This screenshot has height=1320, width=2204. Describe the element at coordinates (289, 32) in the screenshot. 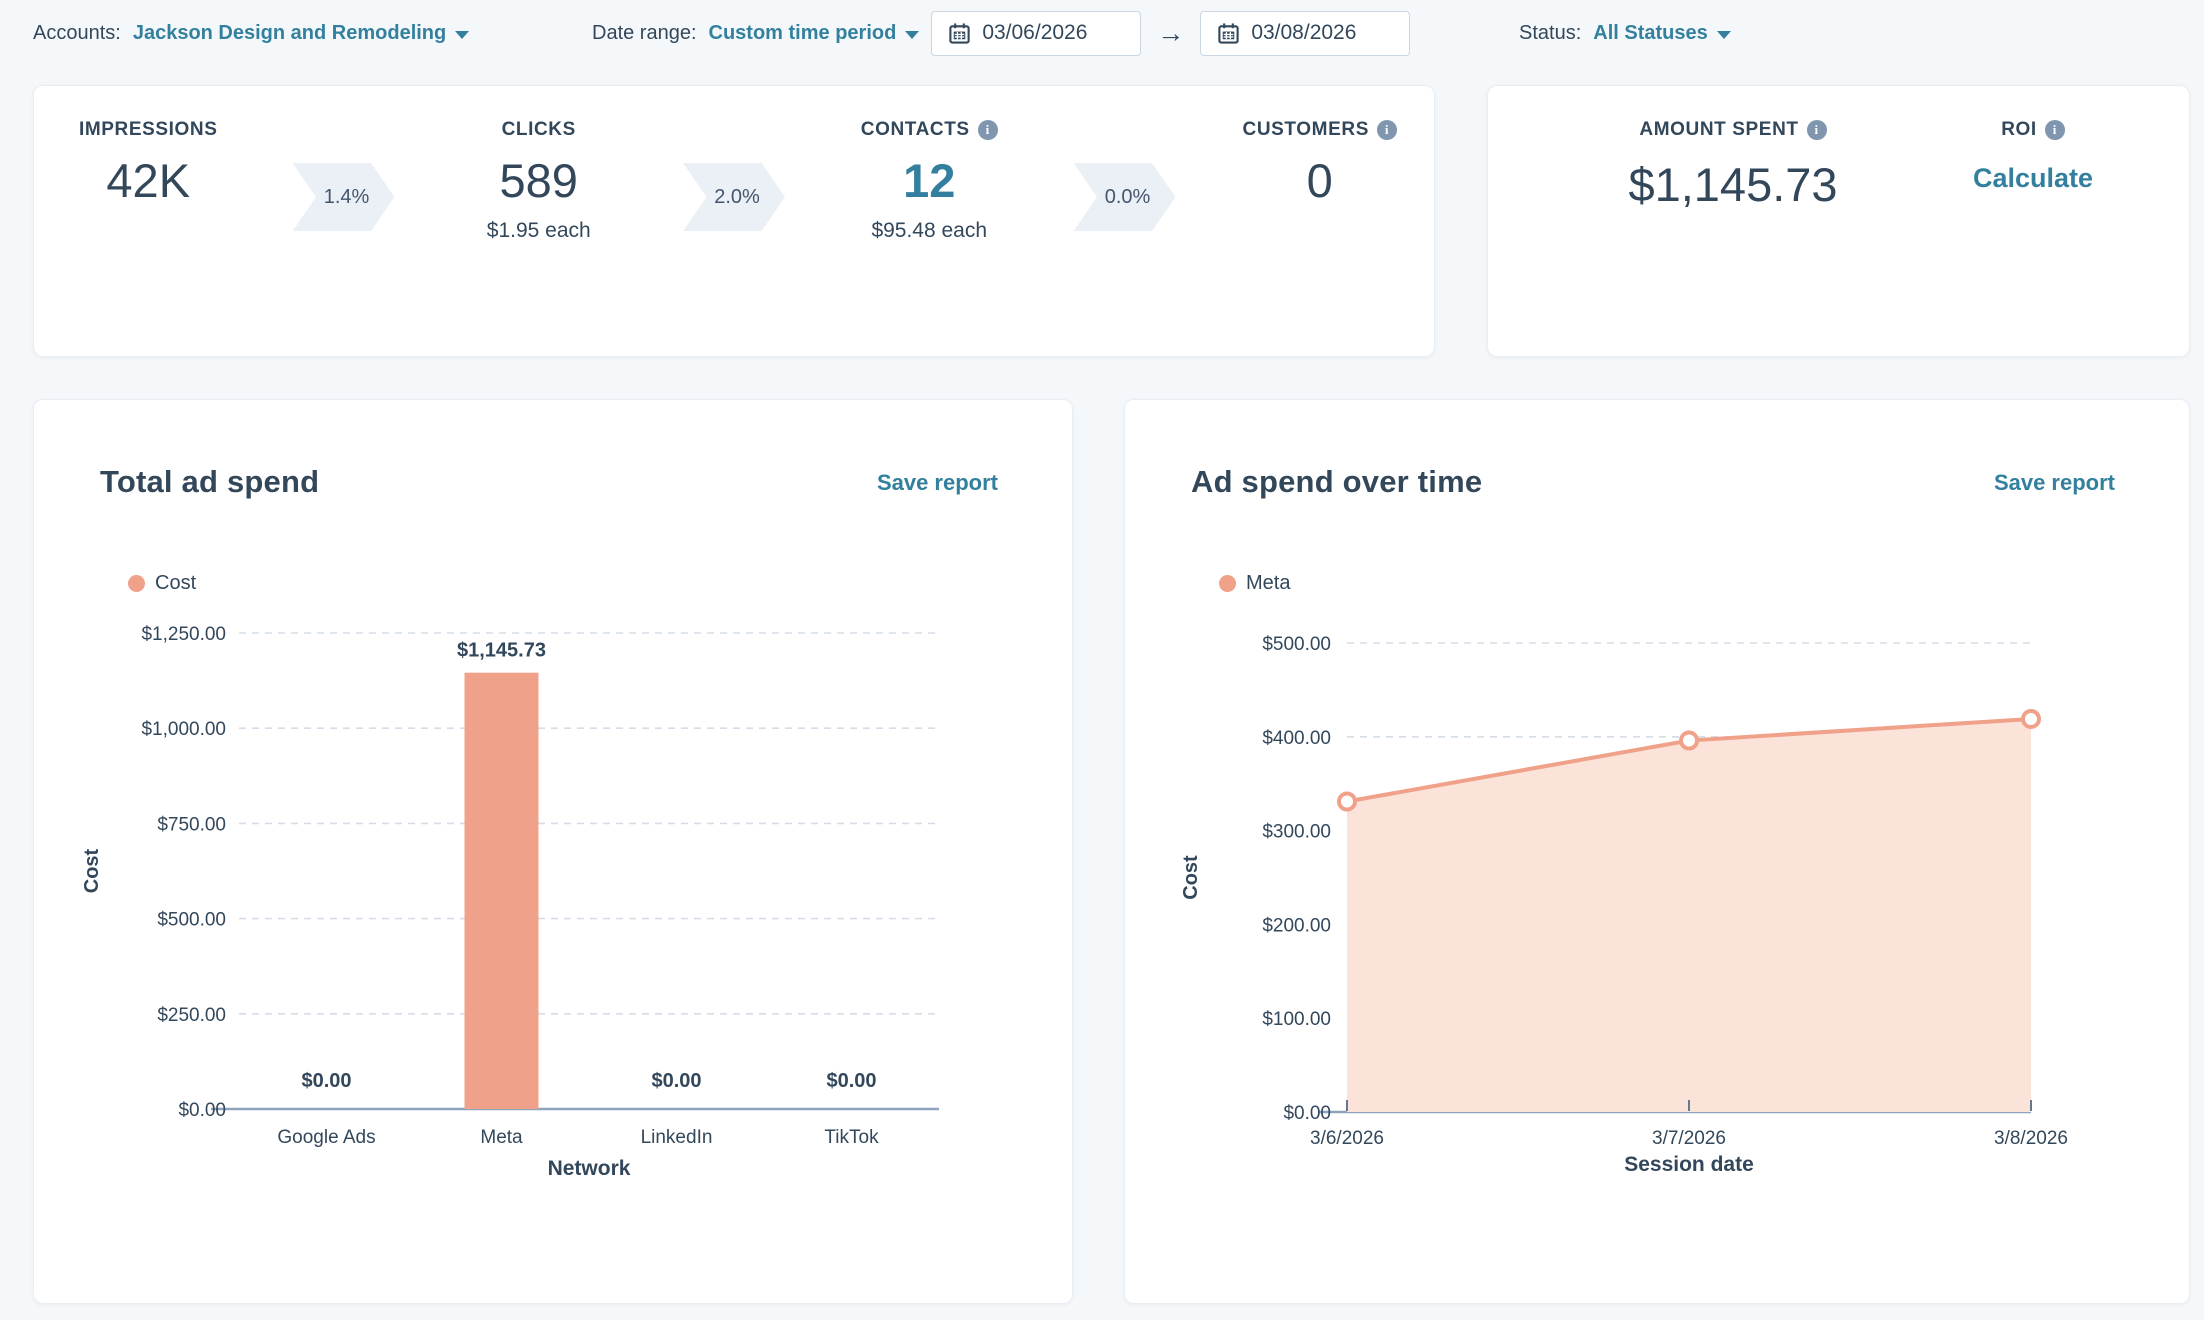

I see `accounts-dropdown-value: Jackson Design and Remodeling` at that location.